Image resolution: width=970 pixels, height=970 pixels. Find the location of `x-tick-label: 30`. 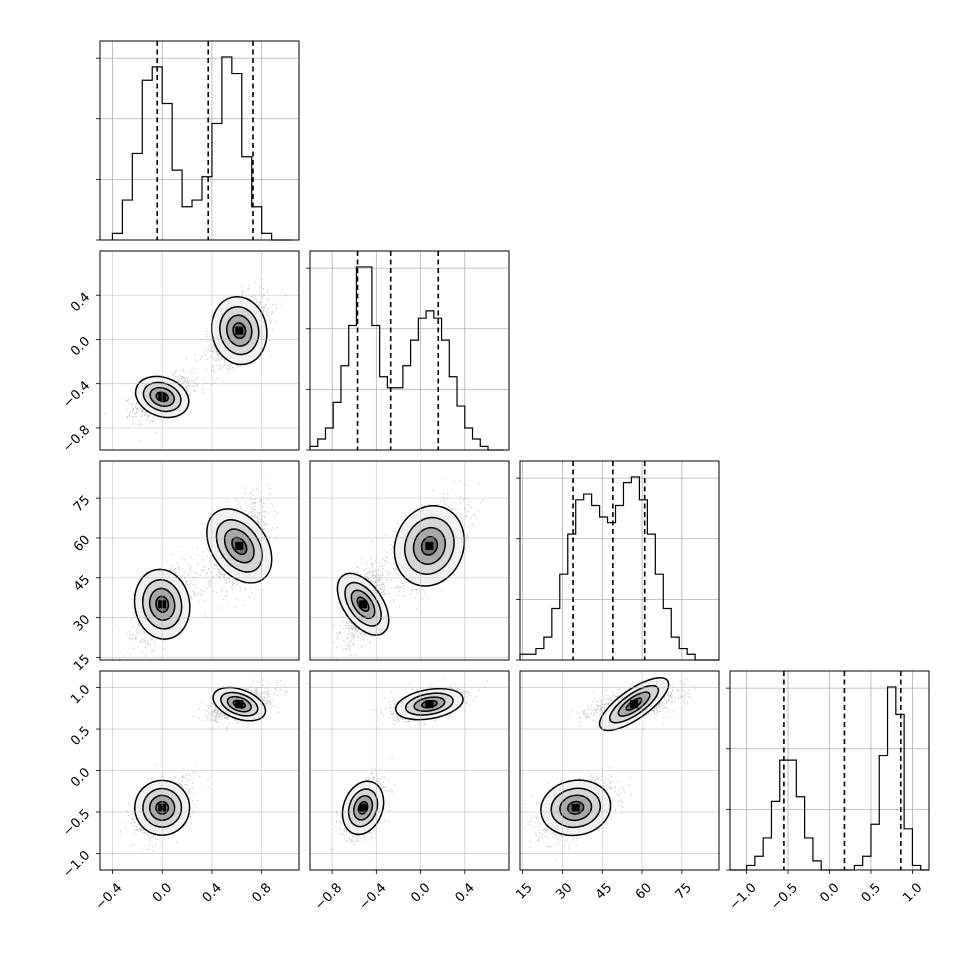

x-tick-label: 30 is located at coordinates (564, 891).